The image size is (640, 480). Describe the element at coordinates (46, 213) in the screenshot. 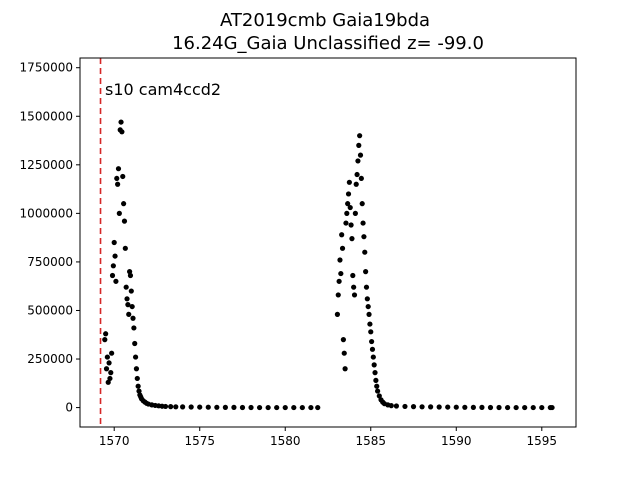

I see `y-tick-label: 1000000` at that location.